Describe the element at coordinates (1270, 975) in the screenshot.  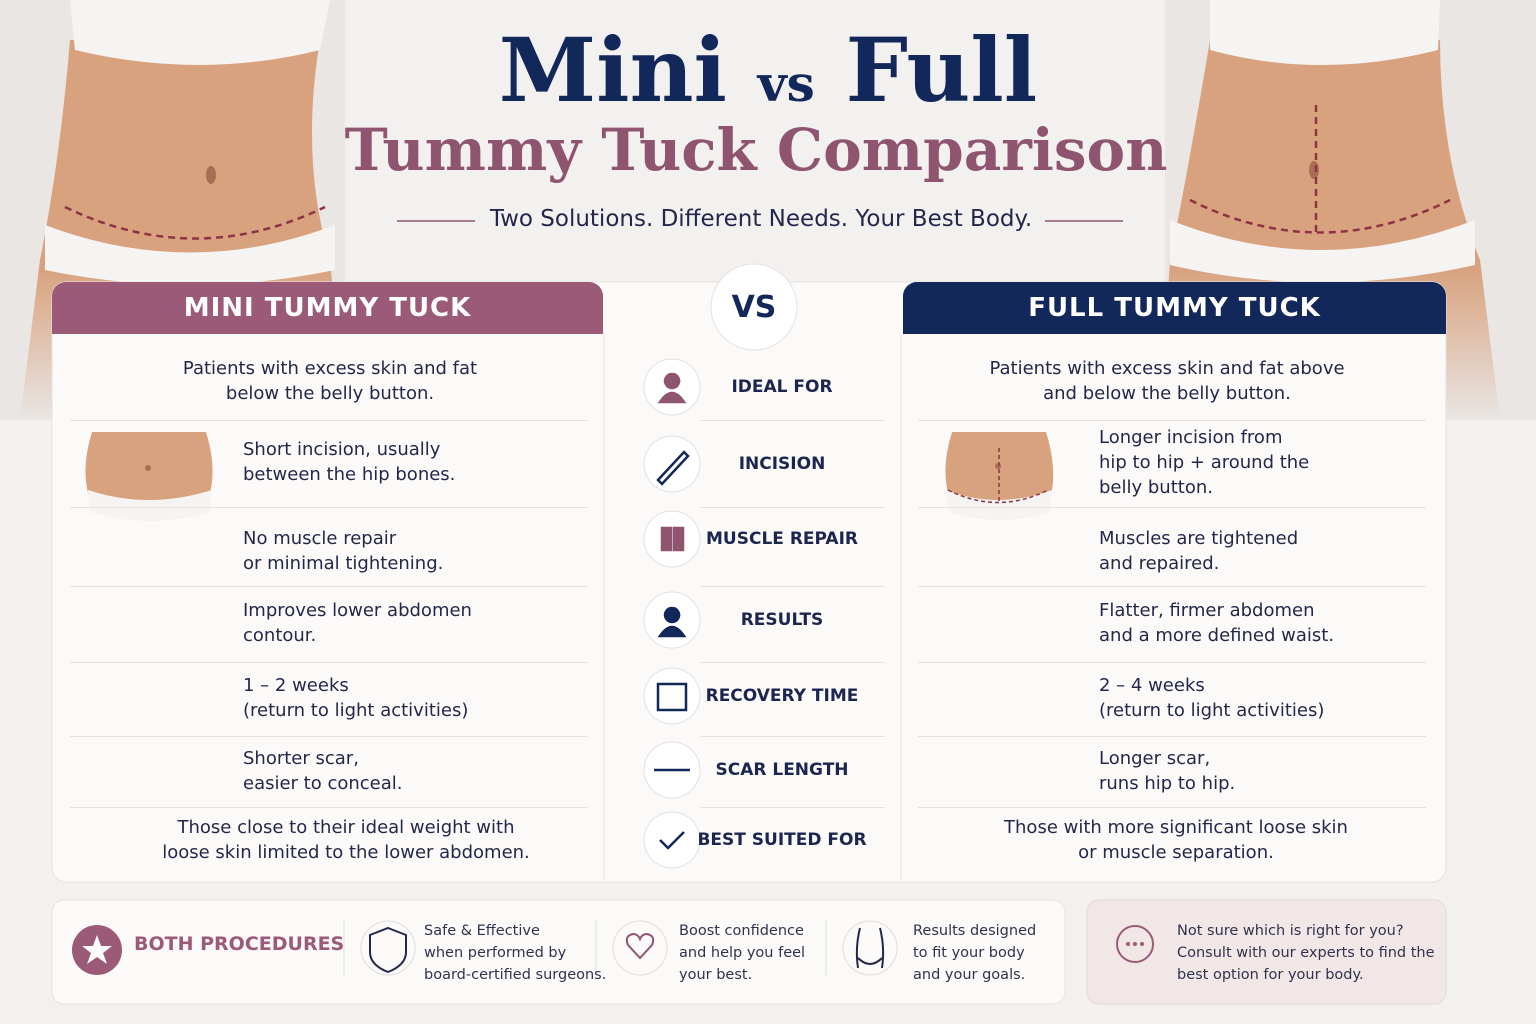
I see `text-line: best option for your body.` at that location.